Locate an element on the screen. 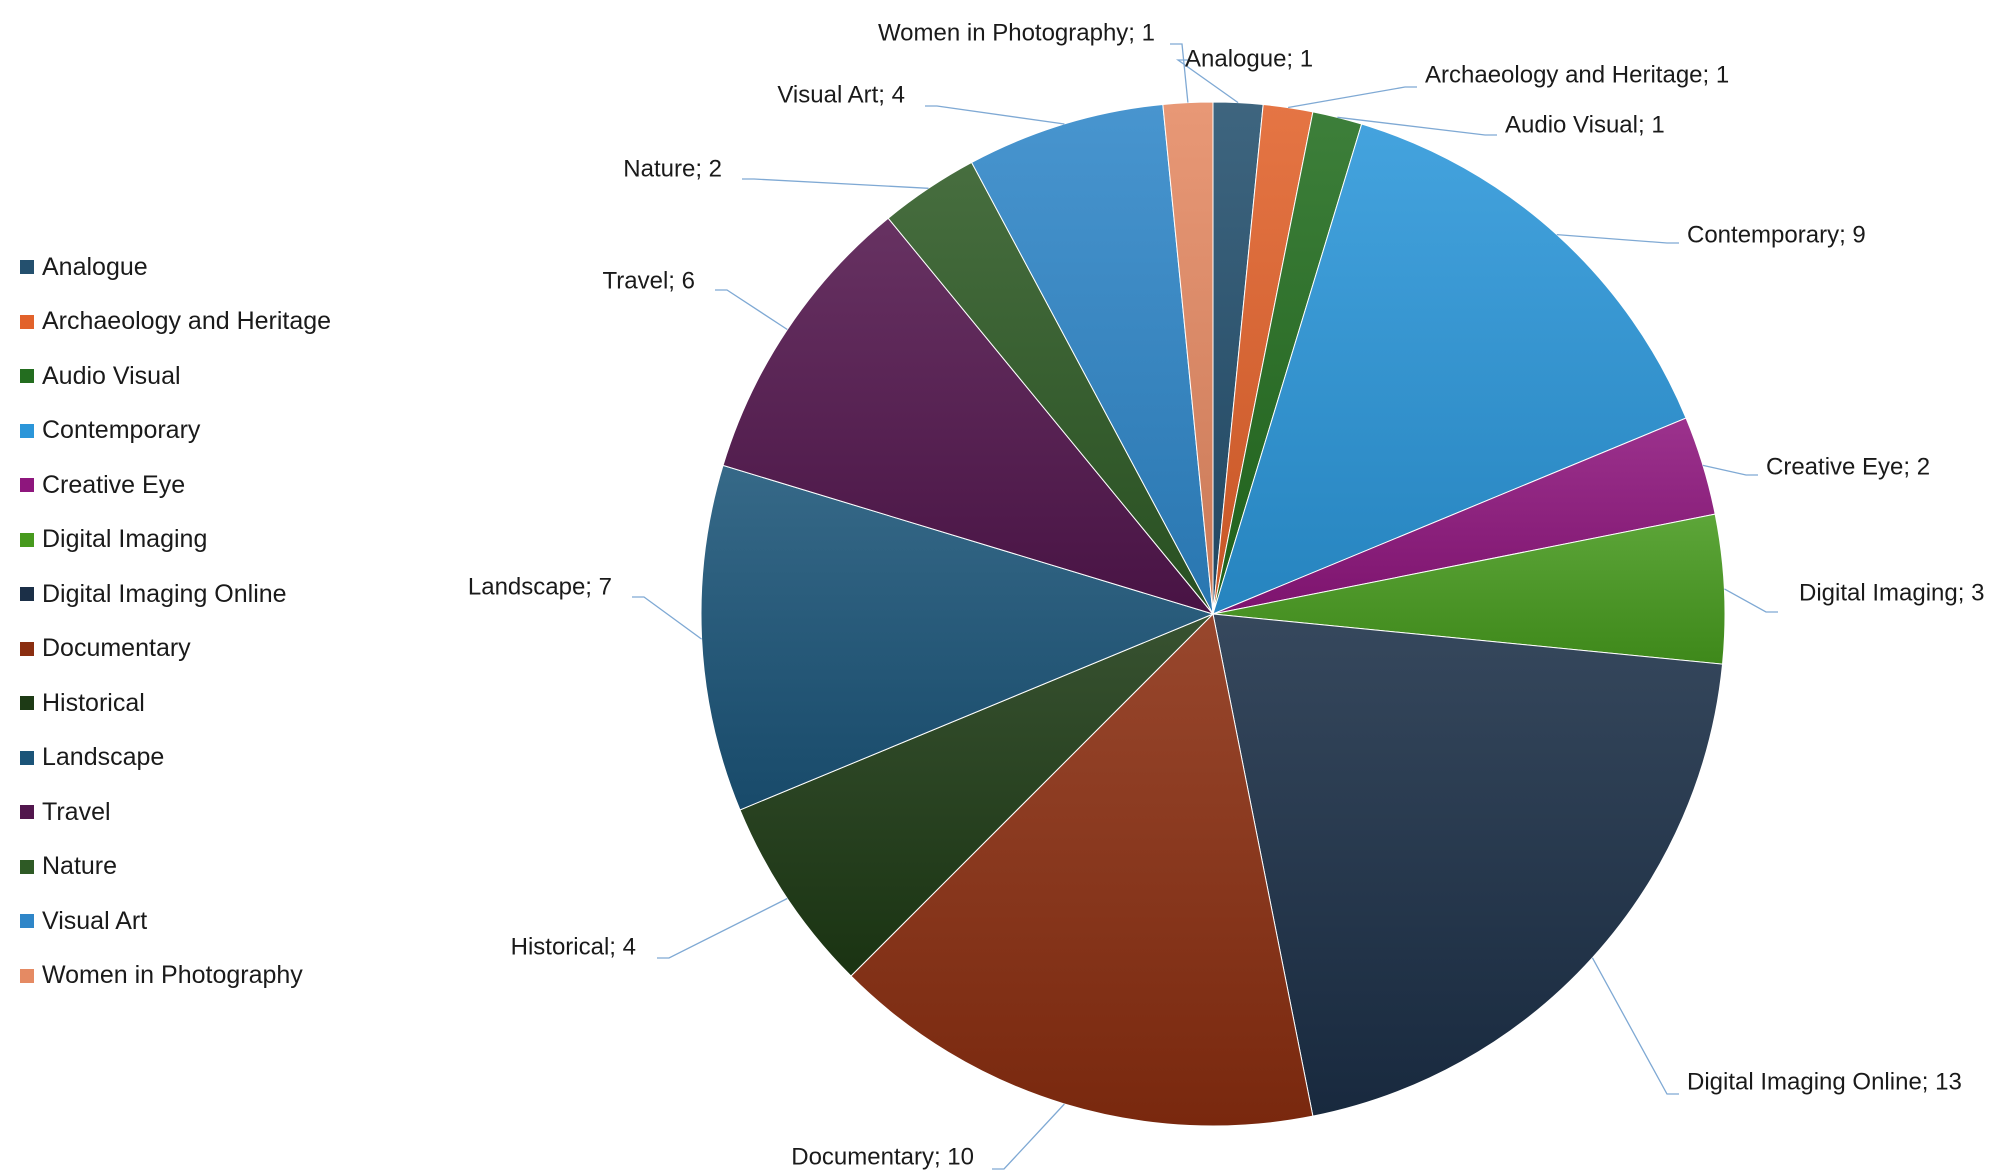 The width and height of the screenshot is (2012, 1174). legend-label: Creative Eye is located at coordinates (114, 484).